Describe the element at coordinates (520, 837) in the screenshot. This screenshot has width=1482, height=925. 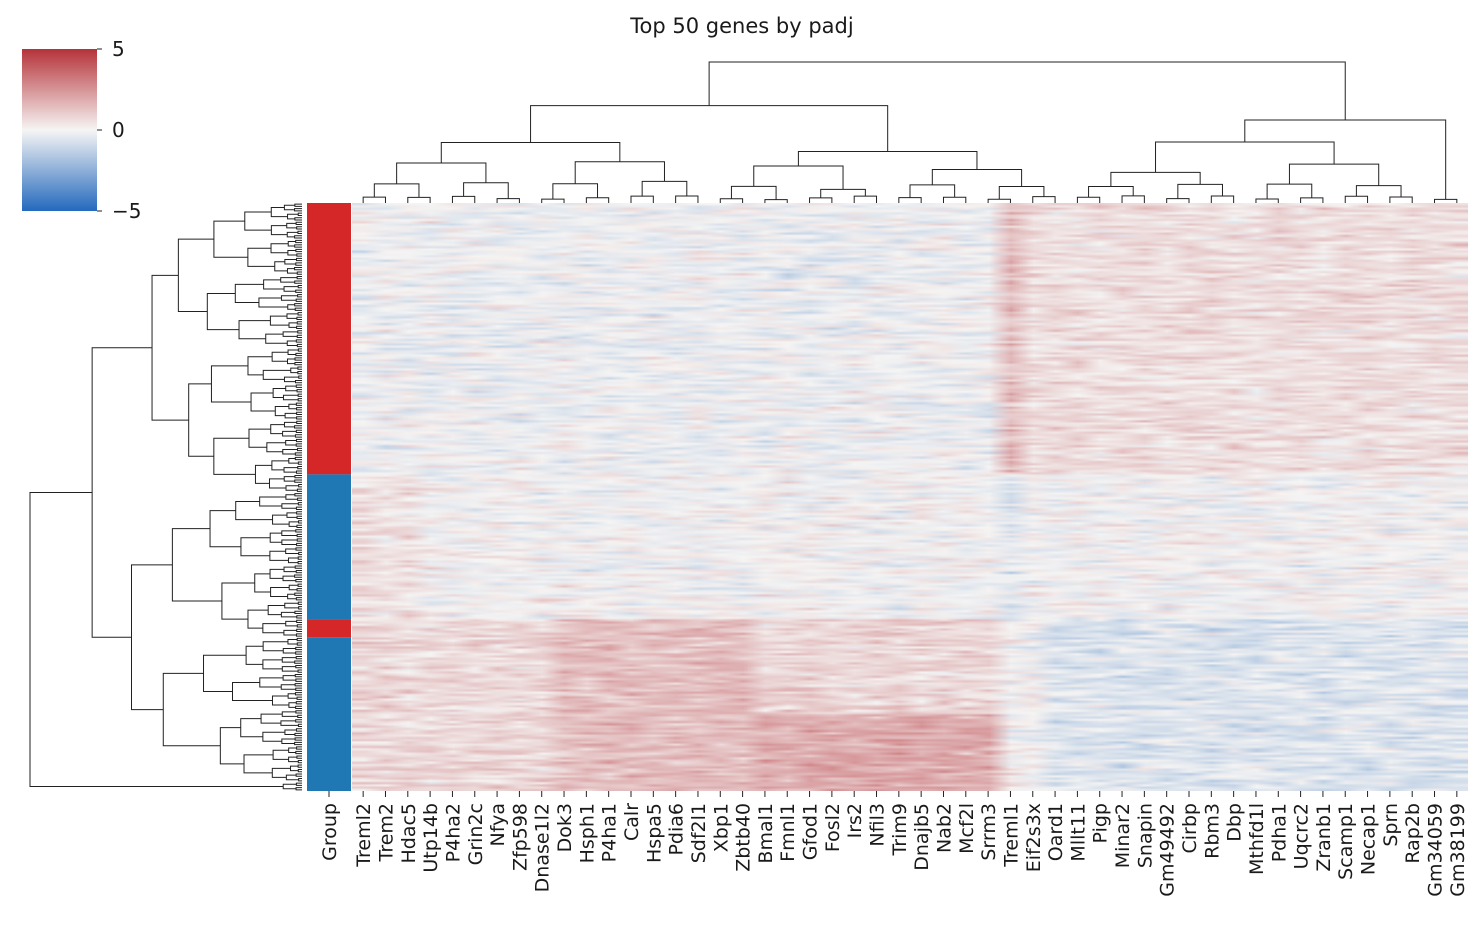
I see `gene-label: Zfp598` at that location.